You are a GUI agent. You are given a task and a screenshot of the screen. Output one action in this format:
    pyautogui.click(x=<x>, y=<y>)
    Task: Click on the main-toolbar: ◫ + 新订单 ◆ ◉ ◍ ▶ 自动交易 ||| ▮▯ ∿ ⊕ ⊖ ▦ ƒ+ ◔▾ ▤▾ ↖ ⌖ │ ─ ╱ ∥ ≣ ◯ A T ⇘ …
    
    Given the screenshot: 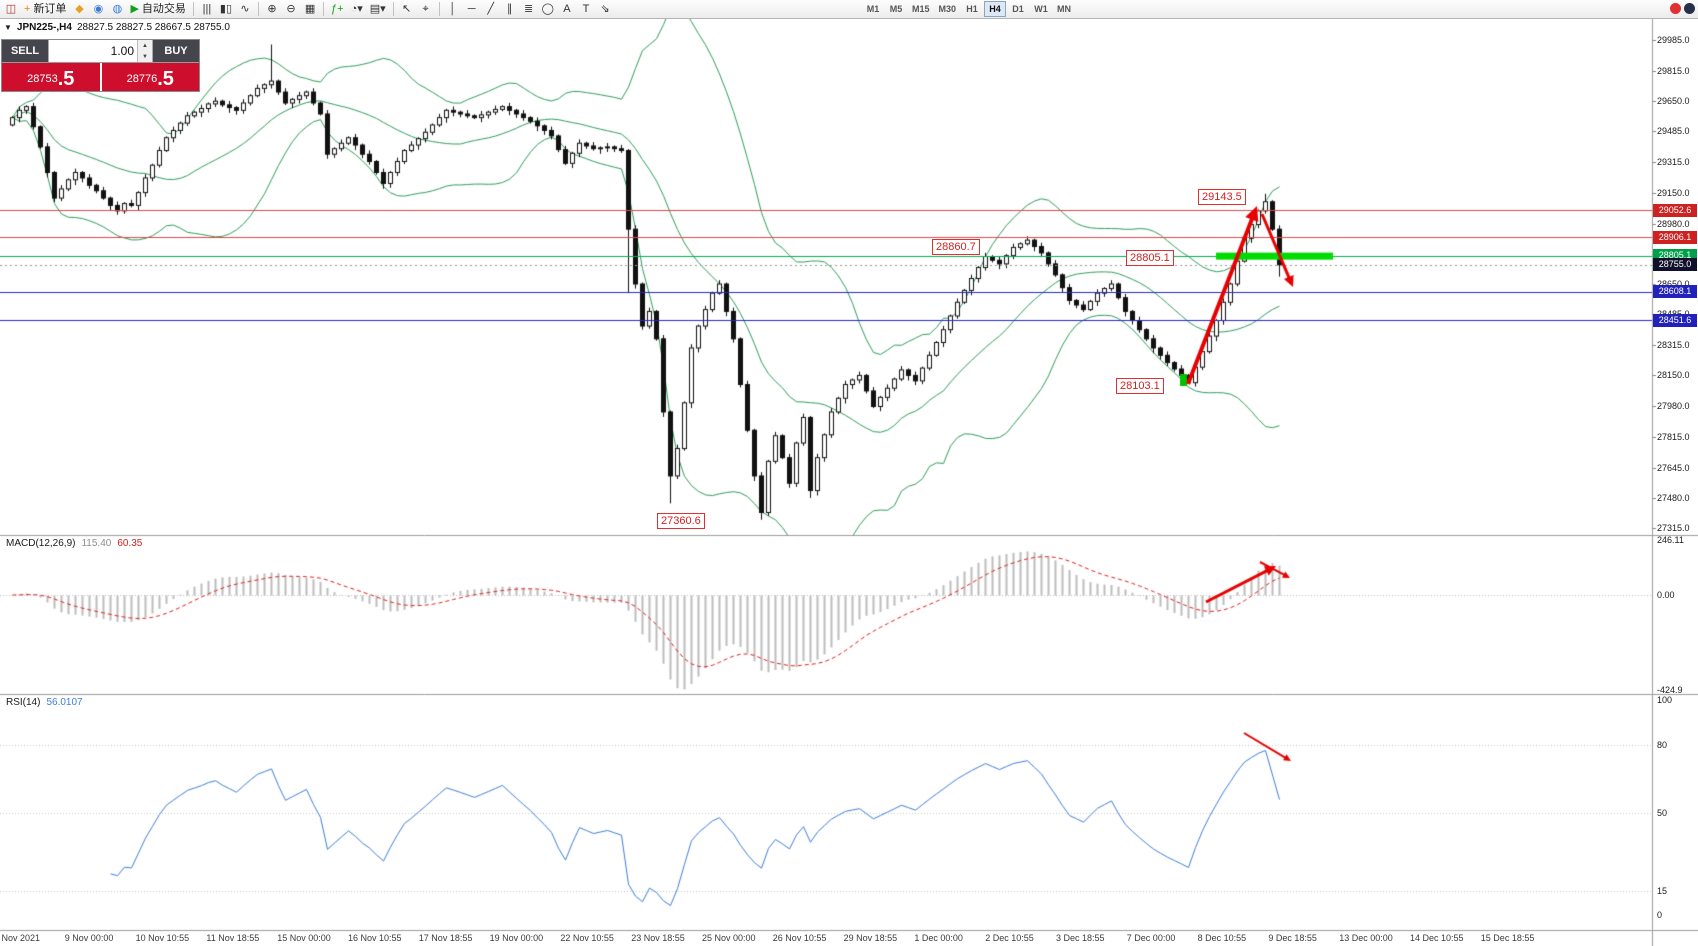 What is the action you would take?
    pyautogui.click(x=849, y=9)
    